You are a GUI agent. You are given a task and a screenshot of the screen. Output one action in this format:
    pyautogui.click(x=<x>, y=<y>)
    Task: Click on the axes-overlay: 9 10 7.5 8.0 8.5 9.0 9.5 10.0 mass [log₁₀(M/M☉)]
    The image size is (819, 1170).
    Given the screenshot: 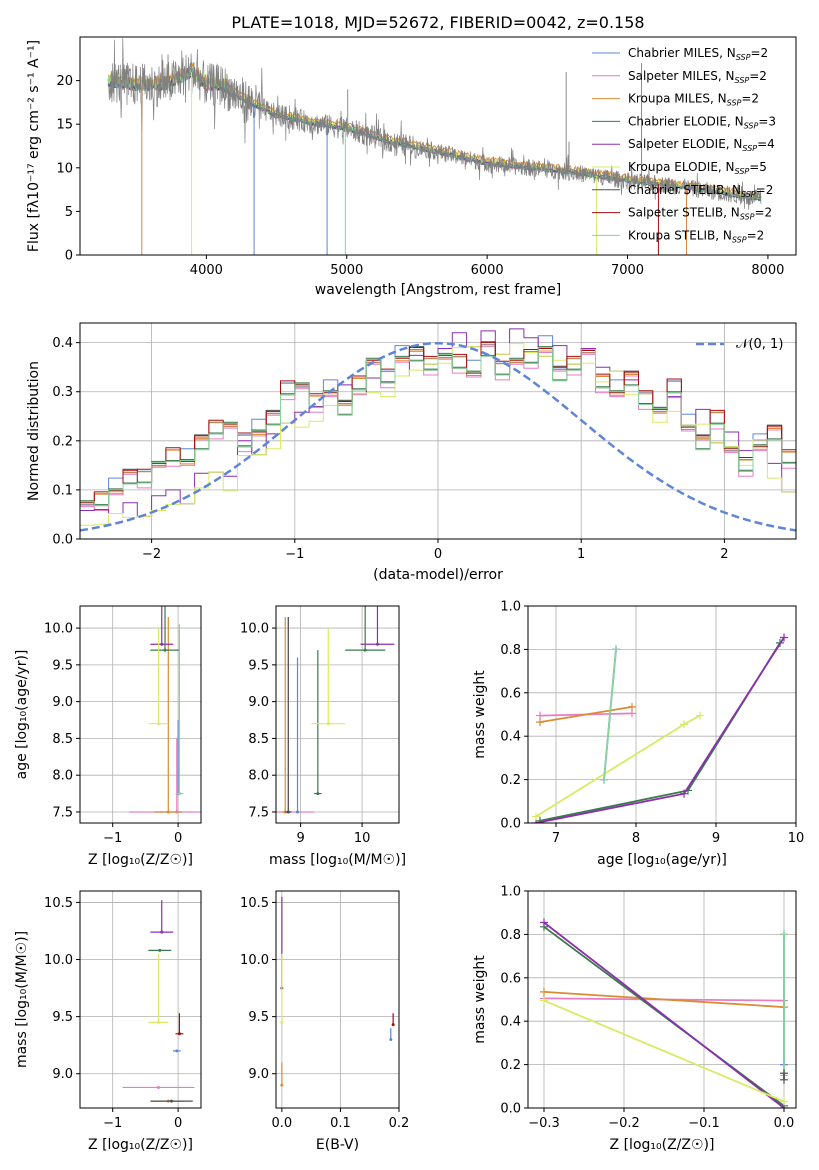 What is the action you would take?
    pyautogui.click(x=323, y=736)
    